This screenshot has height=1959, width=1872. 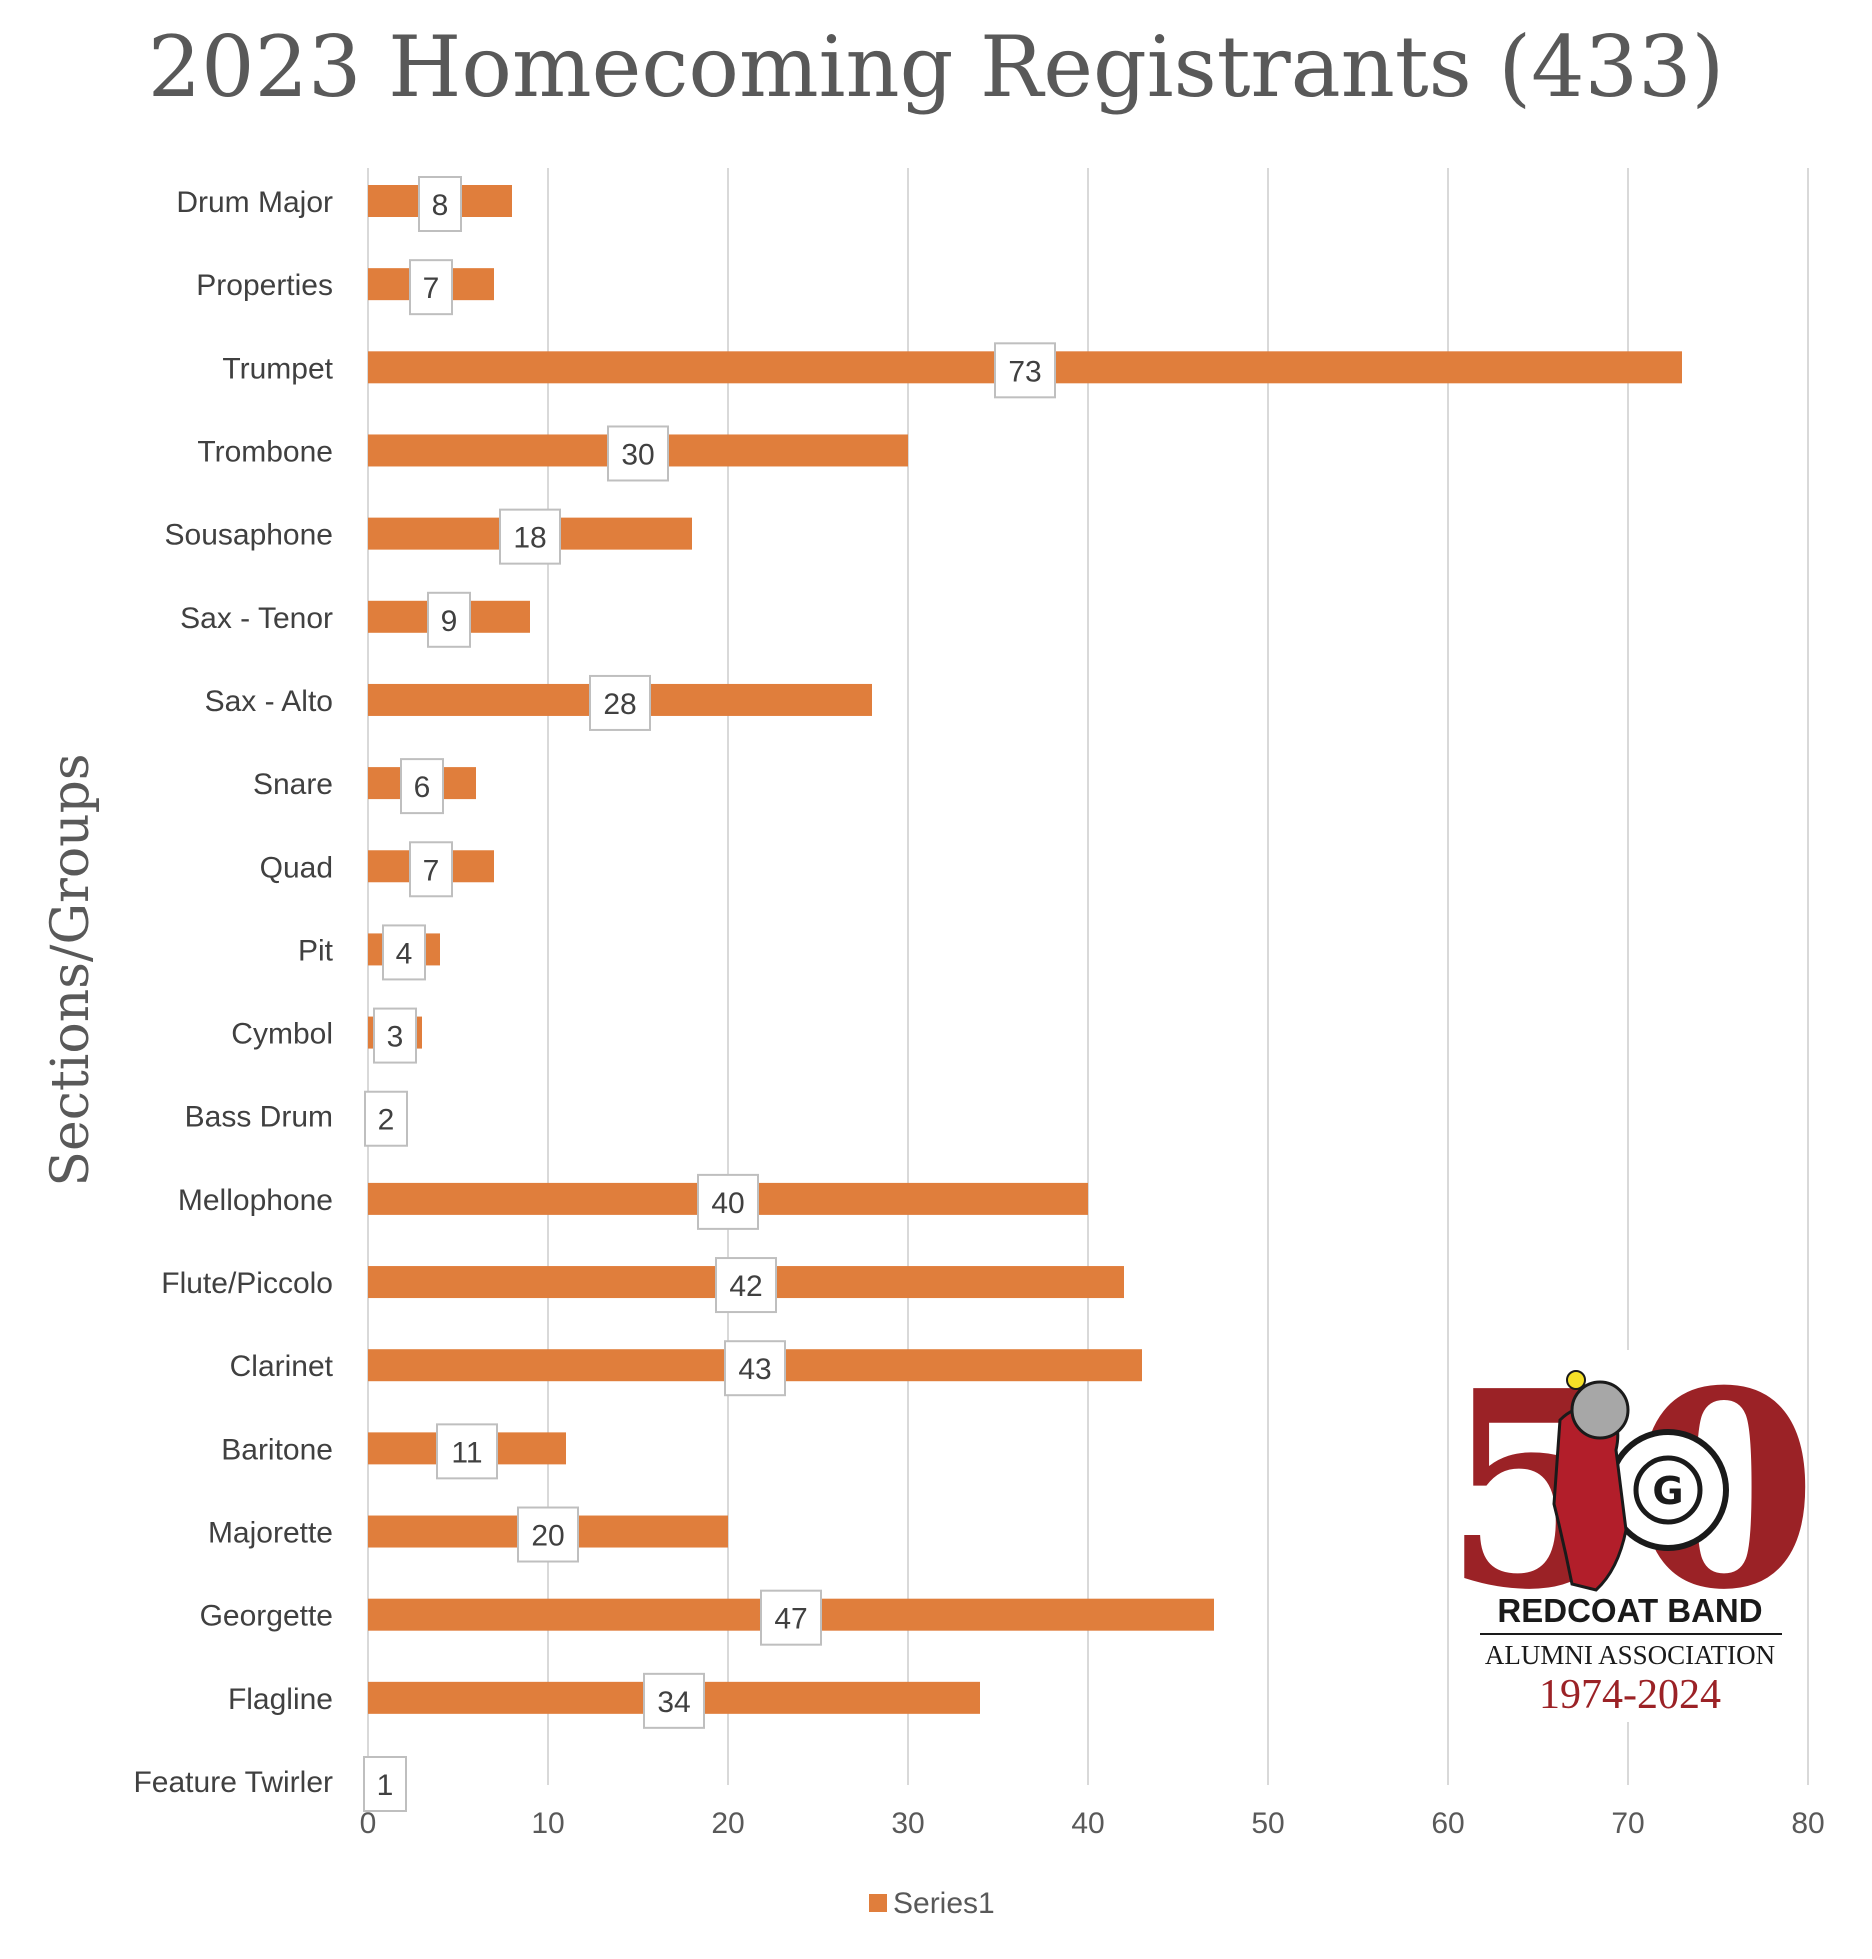 I want to click on bar-group: Mellophone 40, so click(x=633, y=1201).